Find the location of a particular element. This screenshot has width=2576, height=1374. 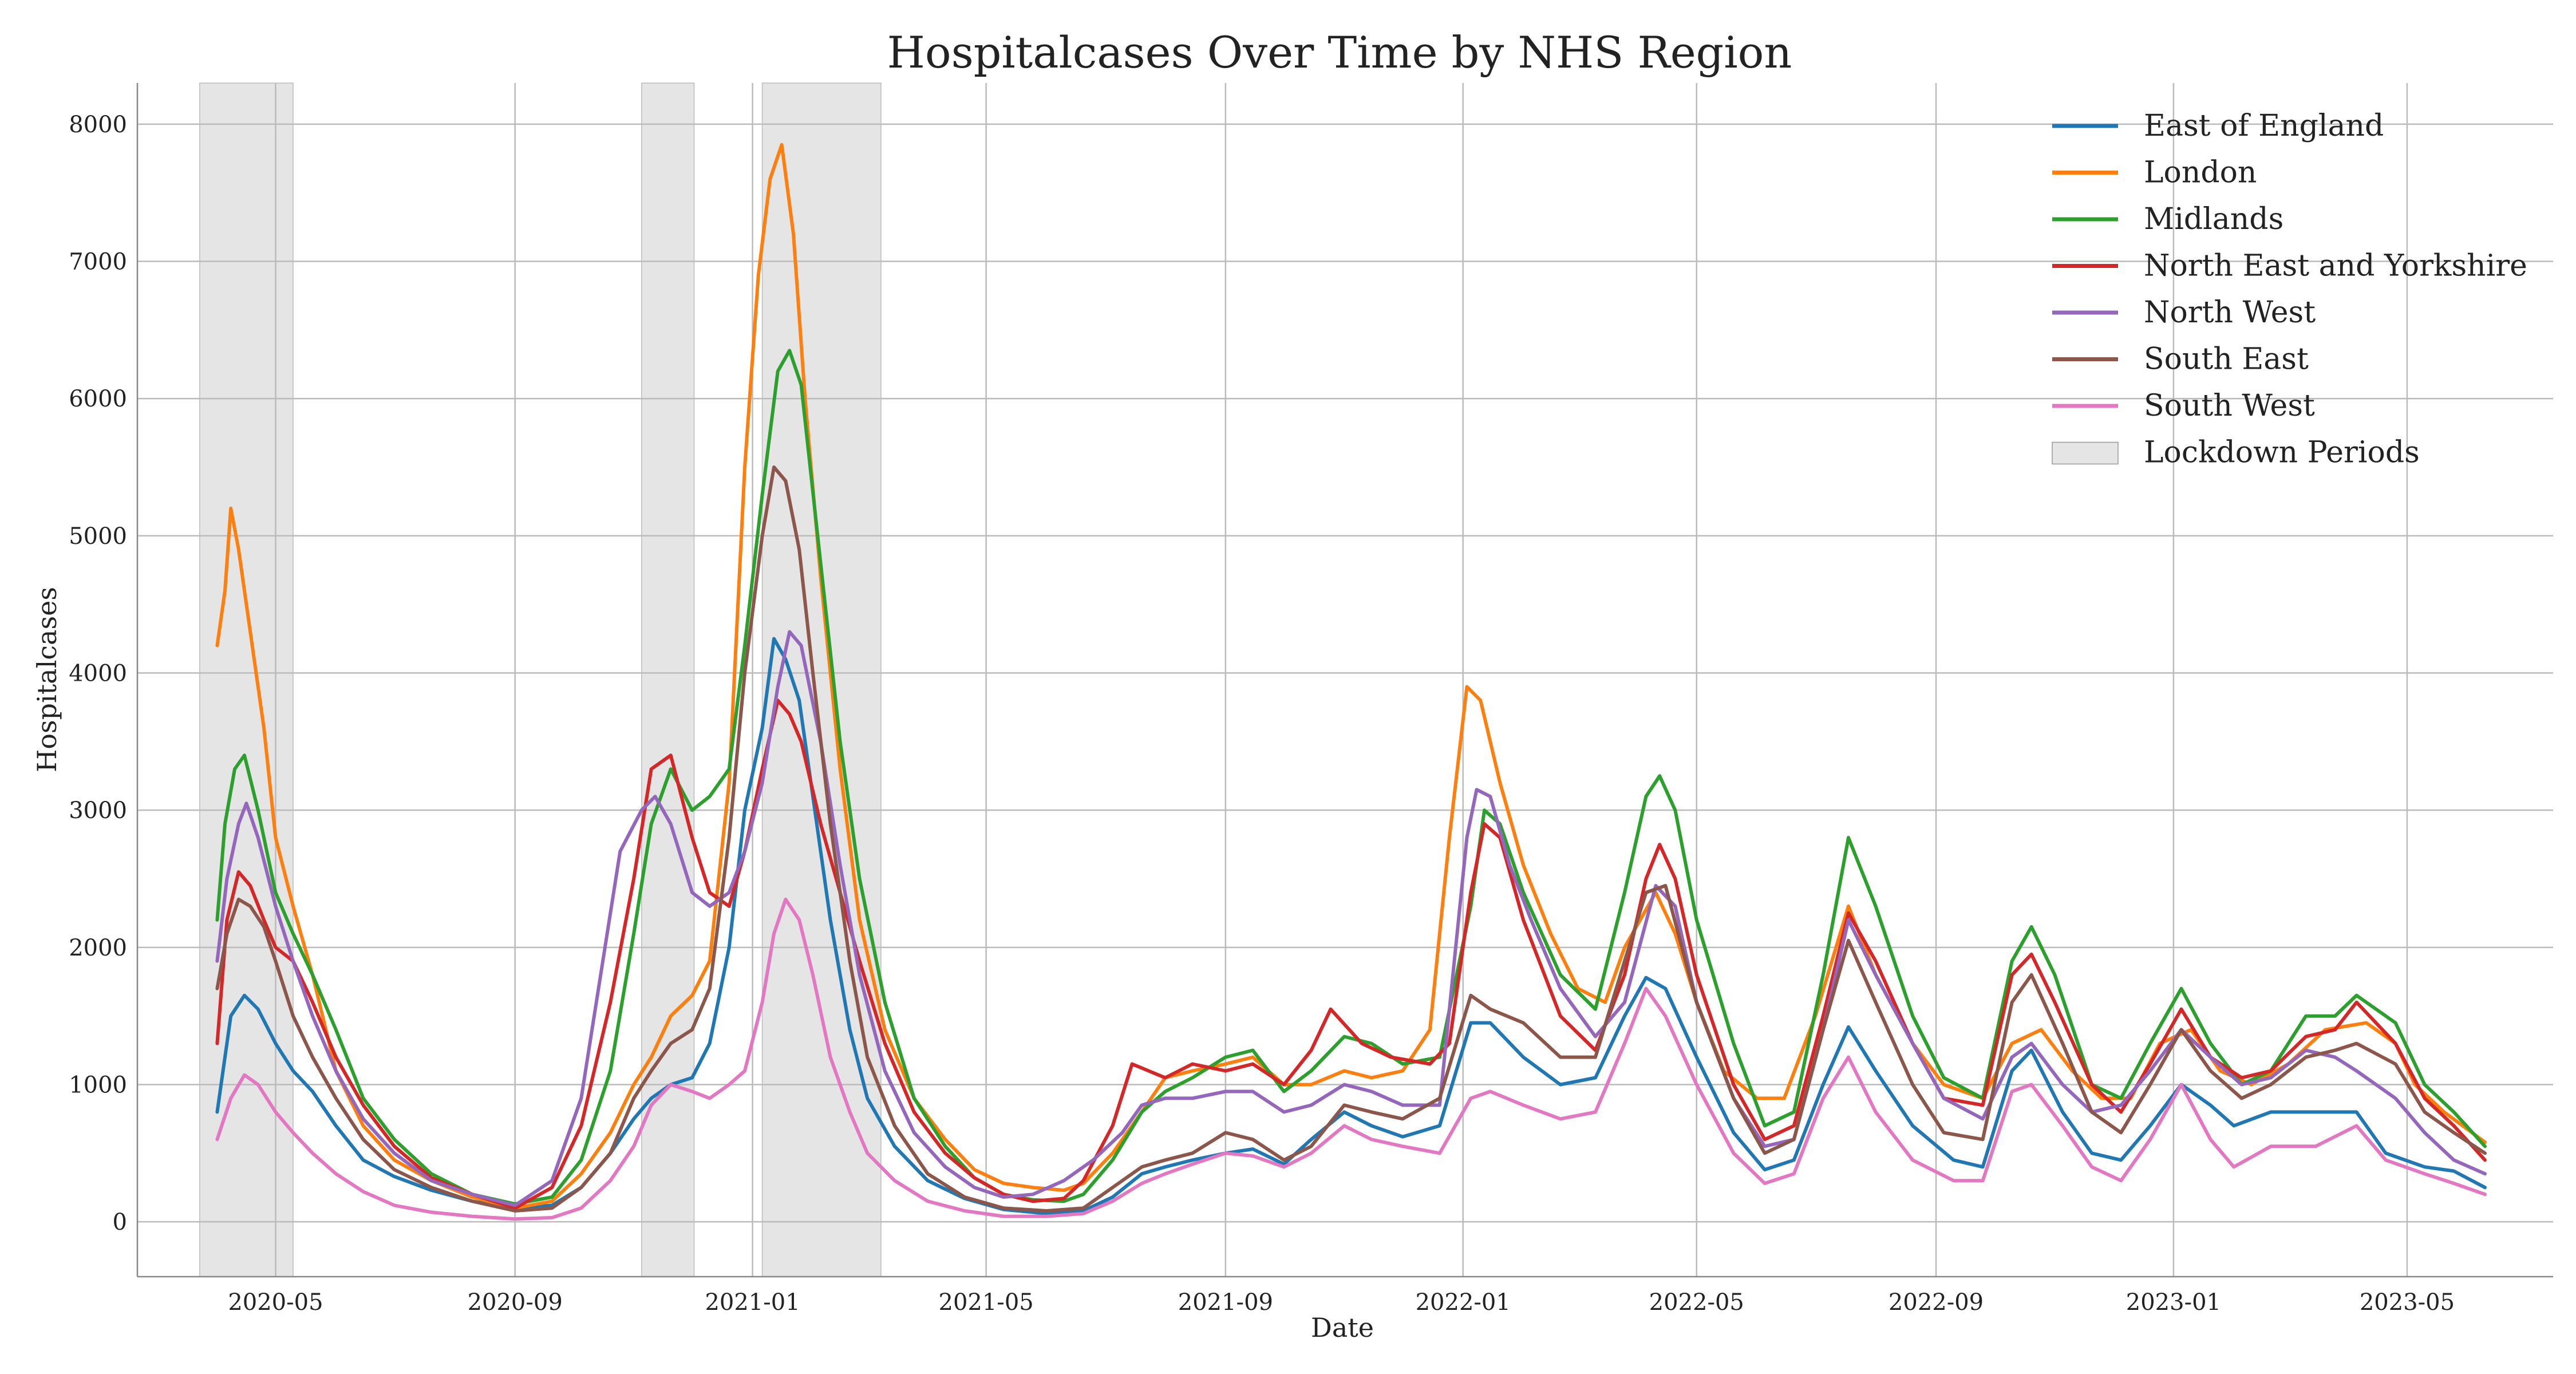

y-tick-label: 4000 is located at coordinates (98, 674).